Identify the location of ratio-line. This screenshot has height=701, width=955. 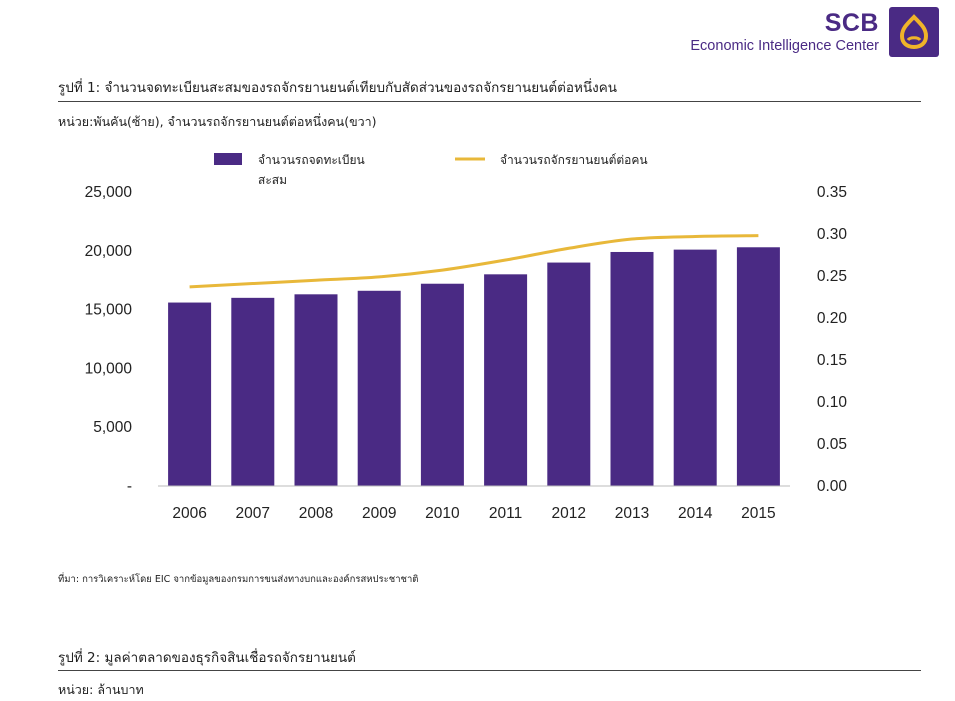
(474, 261).